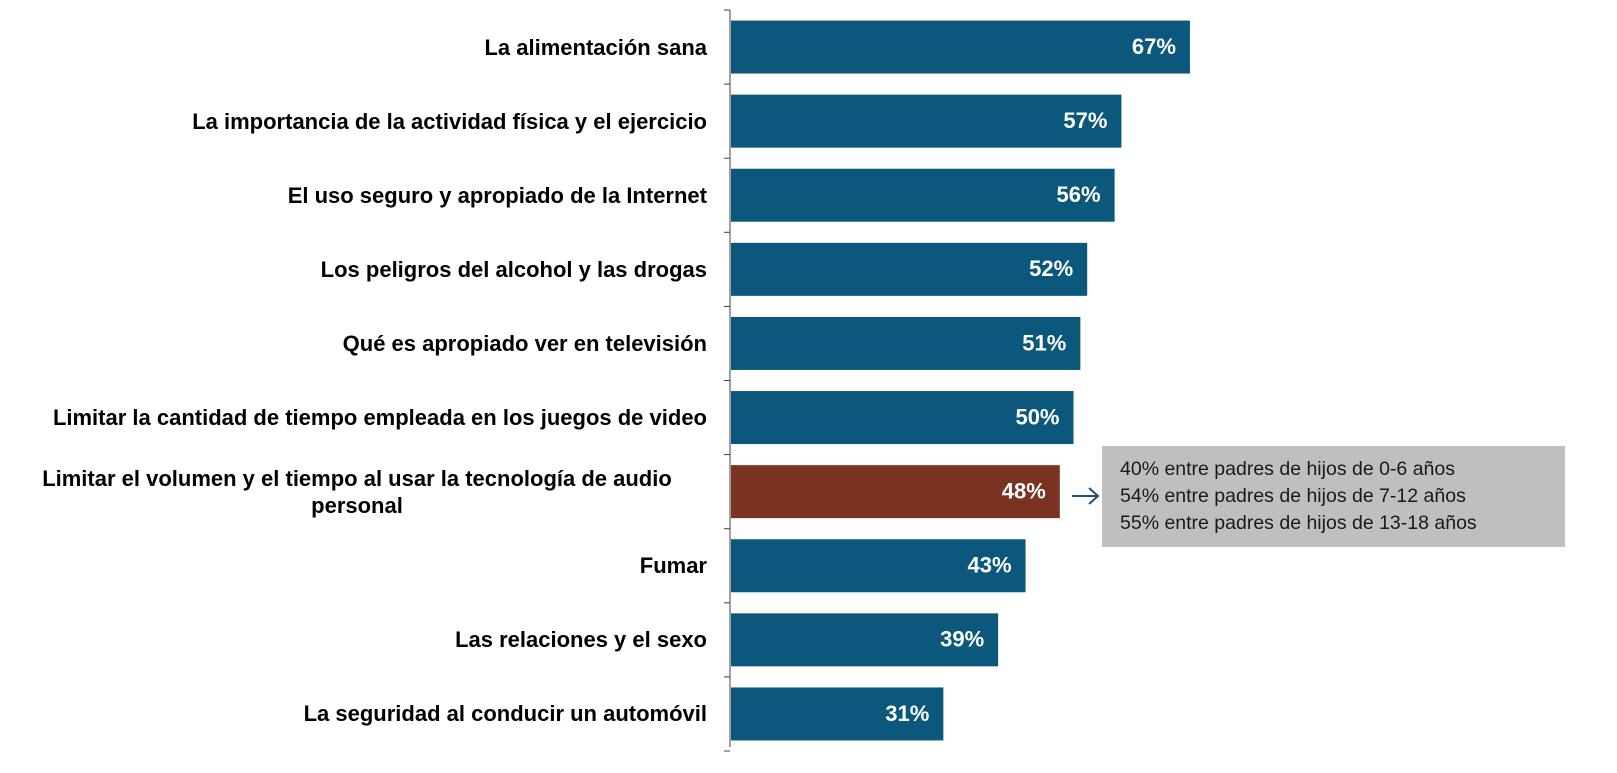 Image resolution: width=1617 pixels, height=773 pixels. Describe the element at coordinates (357, 47) in the screenshot. I see `category-label-box: La alimentación sana` at that location.